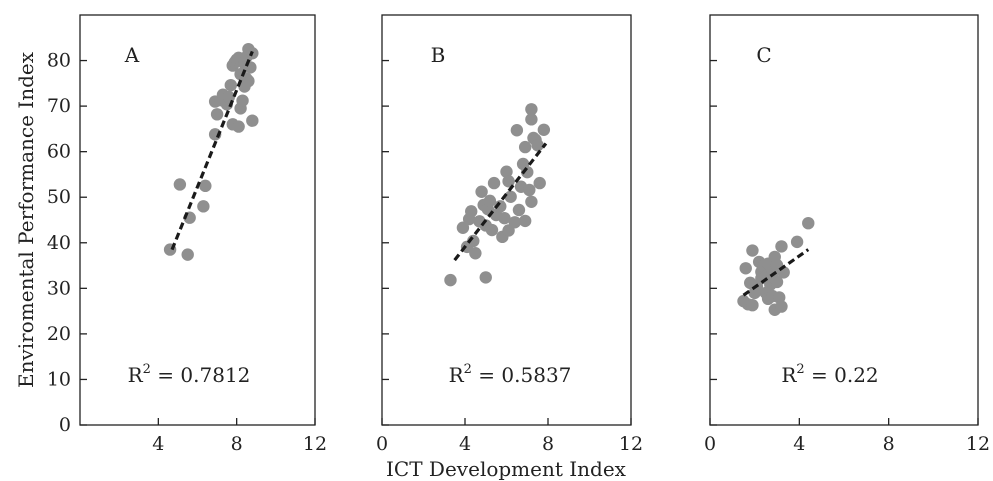 The width and height of the screenshot is (993, 481). Describe the element at coordinates (59, 61) in the screenshot. I see `y-tick-label: 80` at that location.